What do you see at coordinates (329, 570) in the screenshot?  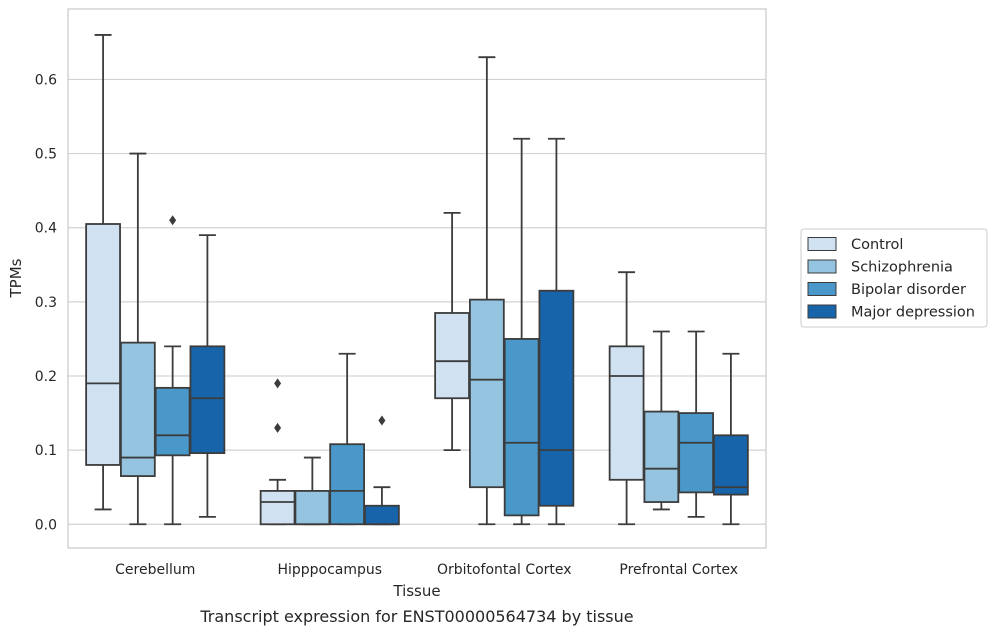 I see `x-tick-label: Hipppocampus` at bounding box center [329, 570].